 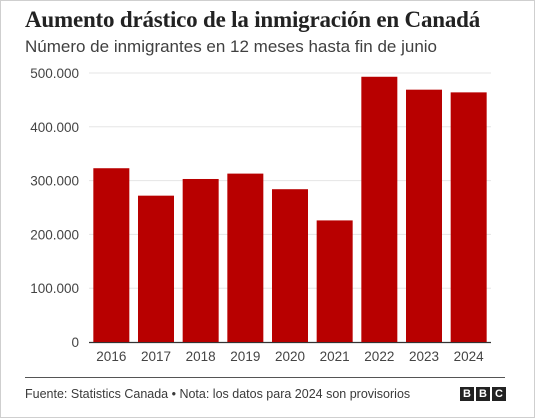 What do you see at coordinates (111, 255) in the screenshot?
I see `bar-2016` at bounding box center [111, 255].